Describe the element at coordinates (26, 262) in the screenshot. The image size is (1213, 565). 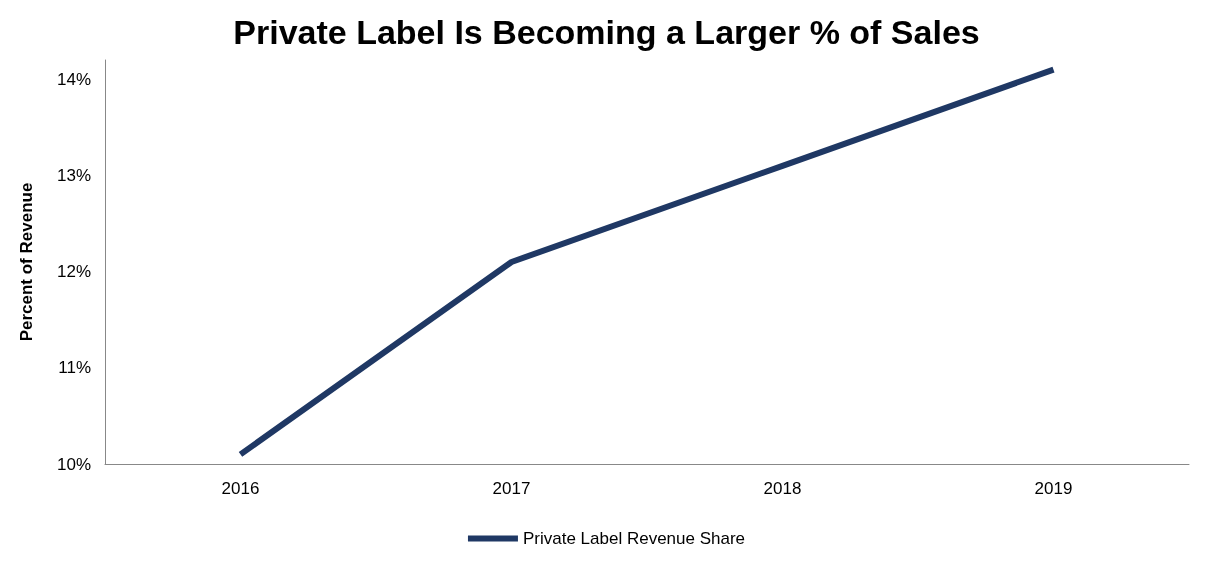
I see `y-axis-title: Percent of Revenue` at that location.